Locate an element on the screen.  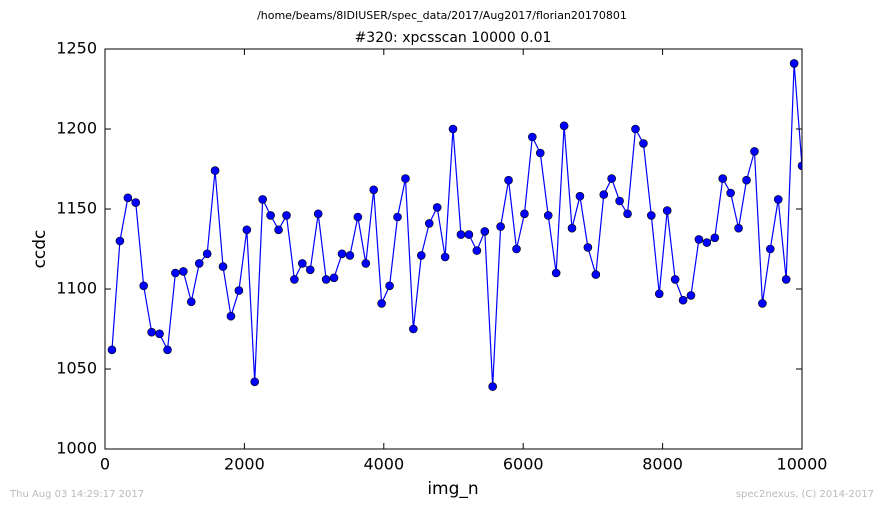
x-tick-label: 2000 is located at coordinates (244, 464).